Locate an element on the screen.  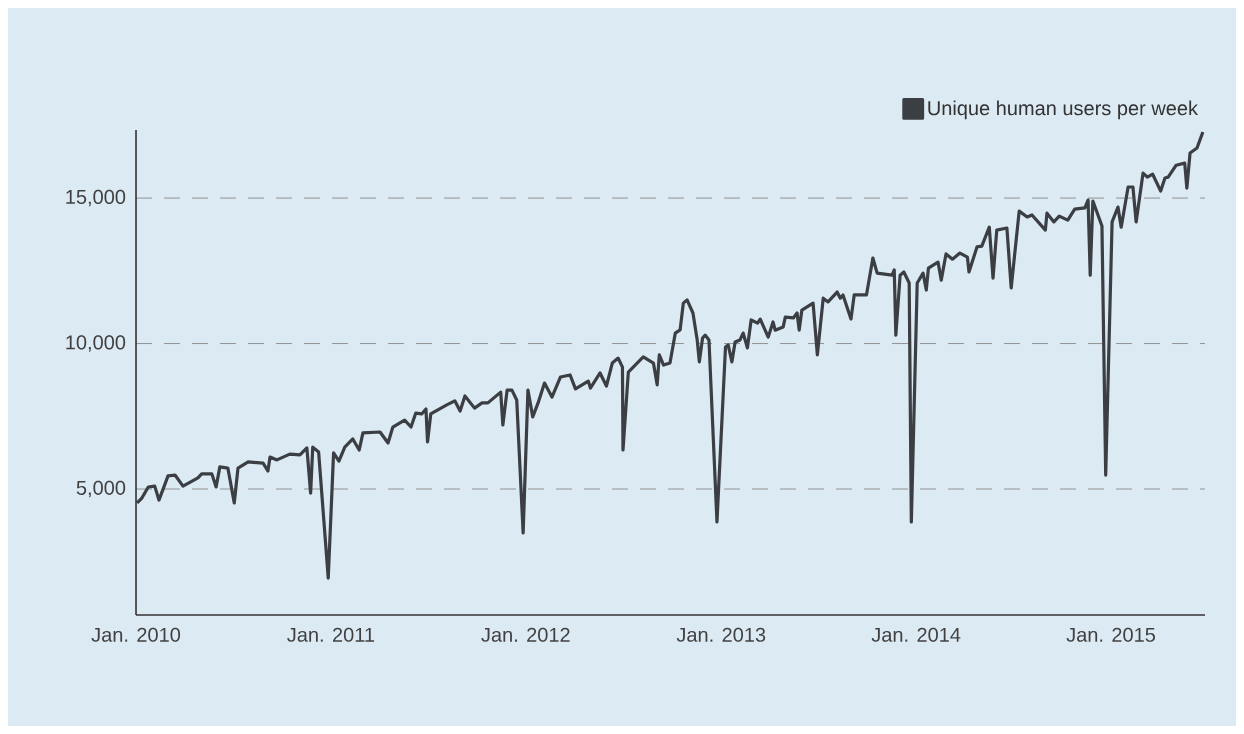
x-tick-label: Jan. 2013 is located at coordinates (721, 634).